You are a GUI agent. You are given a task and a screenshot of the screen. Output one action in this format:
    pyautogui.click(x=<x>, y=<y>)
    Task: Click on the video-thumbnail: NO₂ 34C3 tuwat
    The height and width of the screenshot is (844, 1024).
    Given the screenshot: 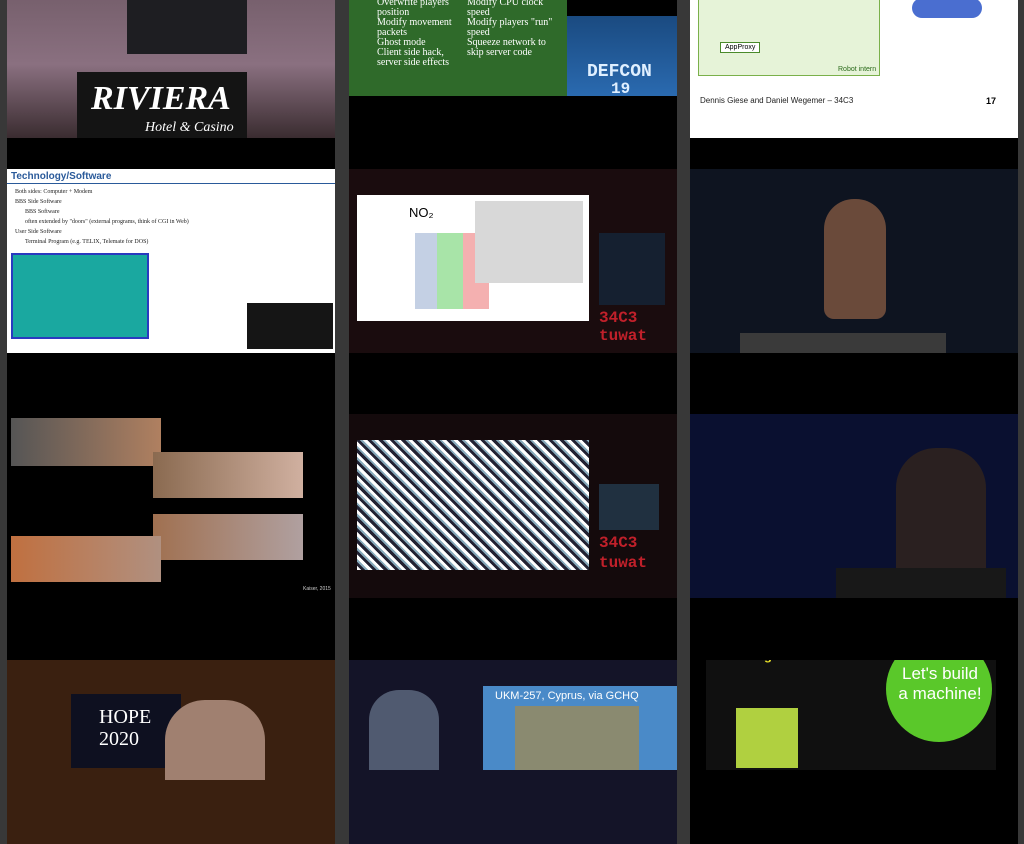 What is the action you would take?
    pyautogui.click(x=513, y=261)
    